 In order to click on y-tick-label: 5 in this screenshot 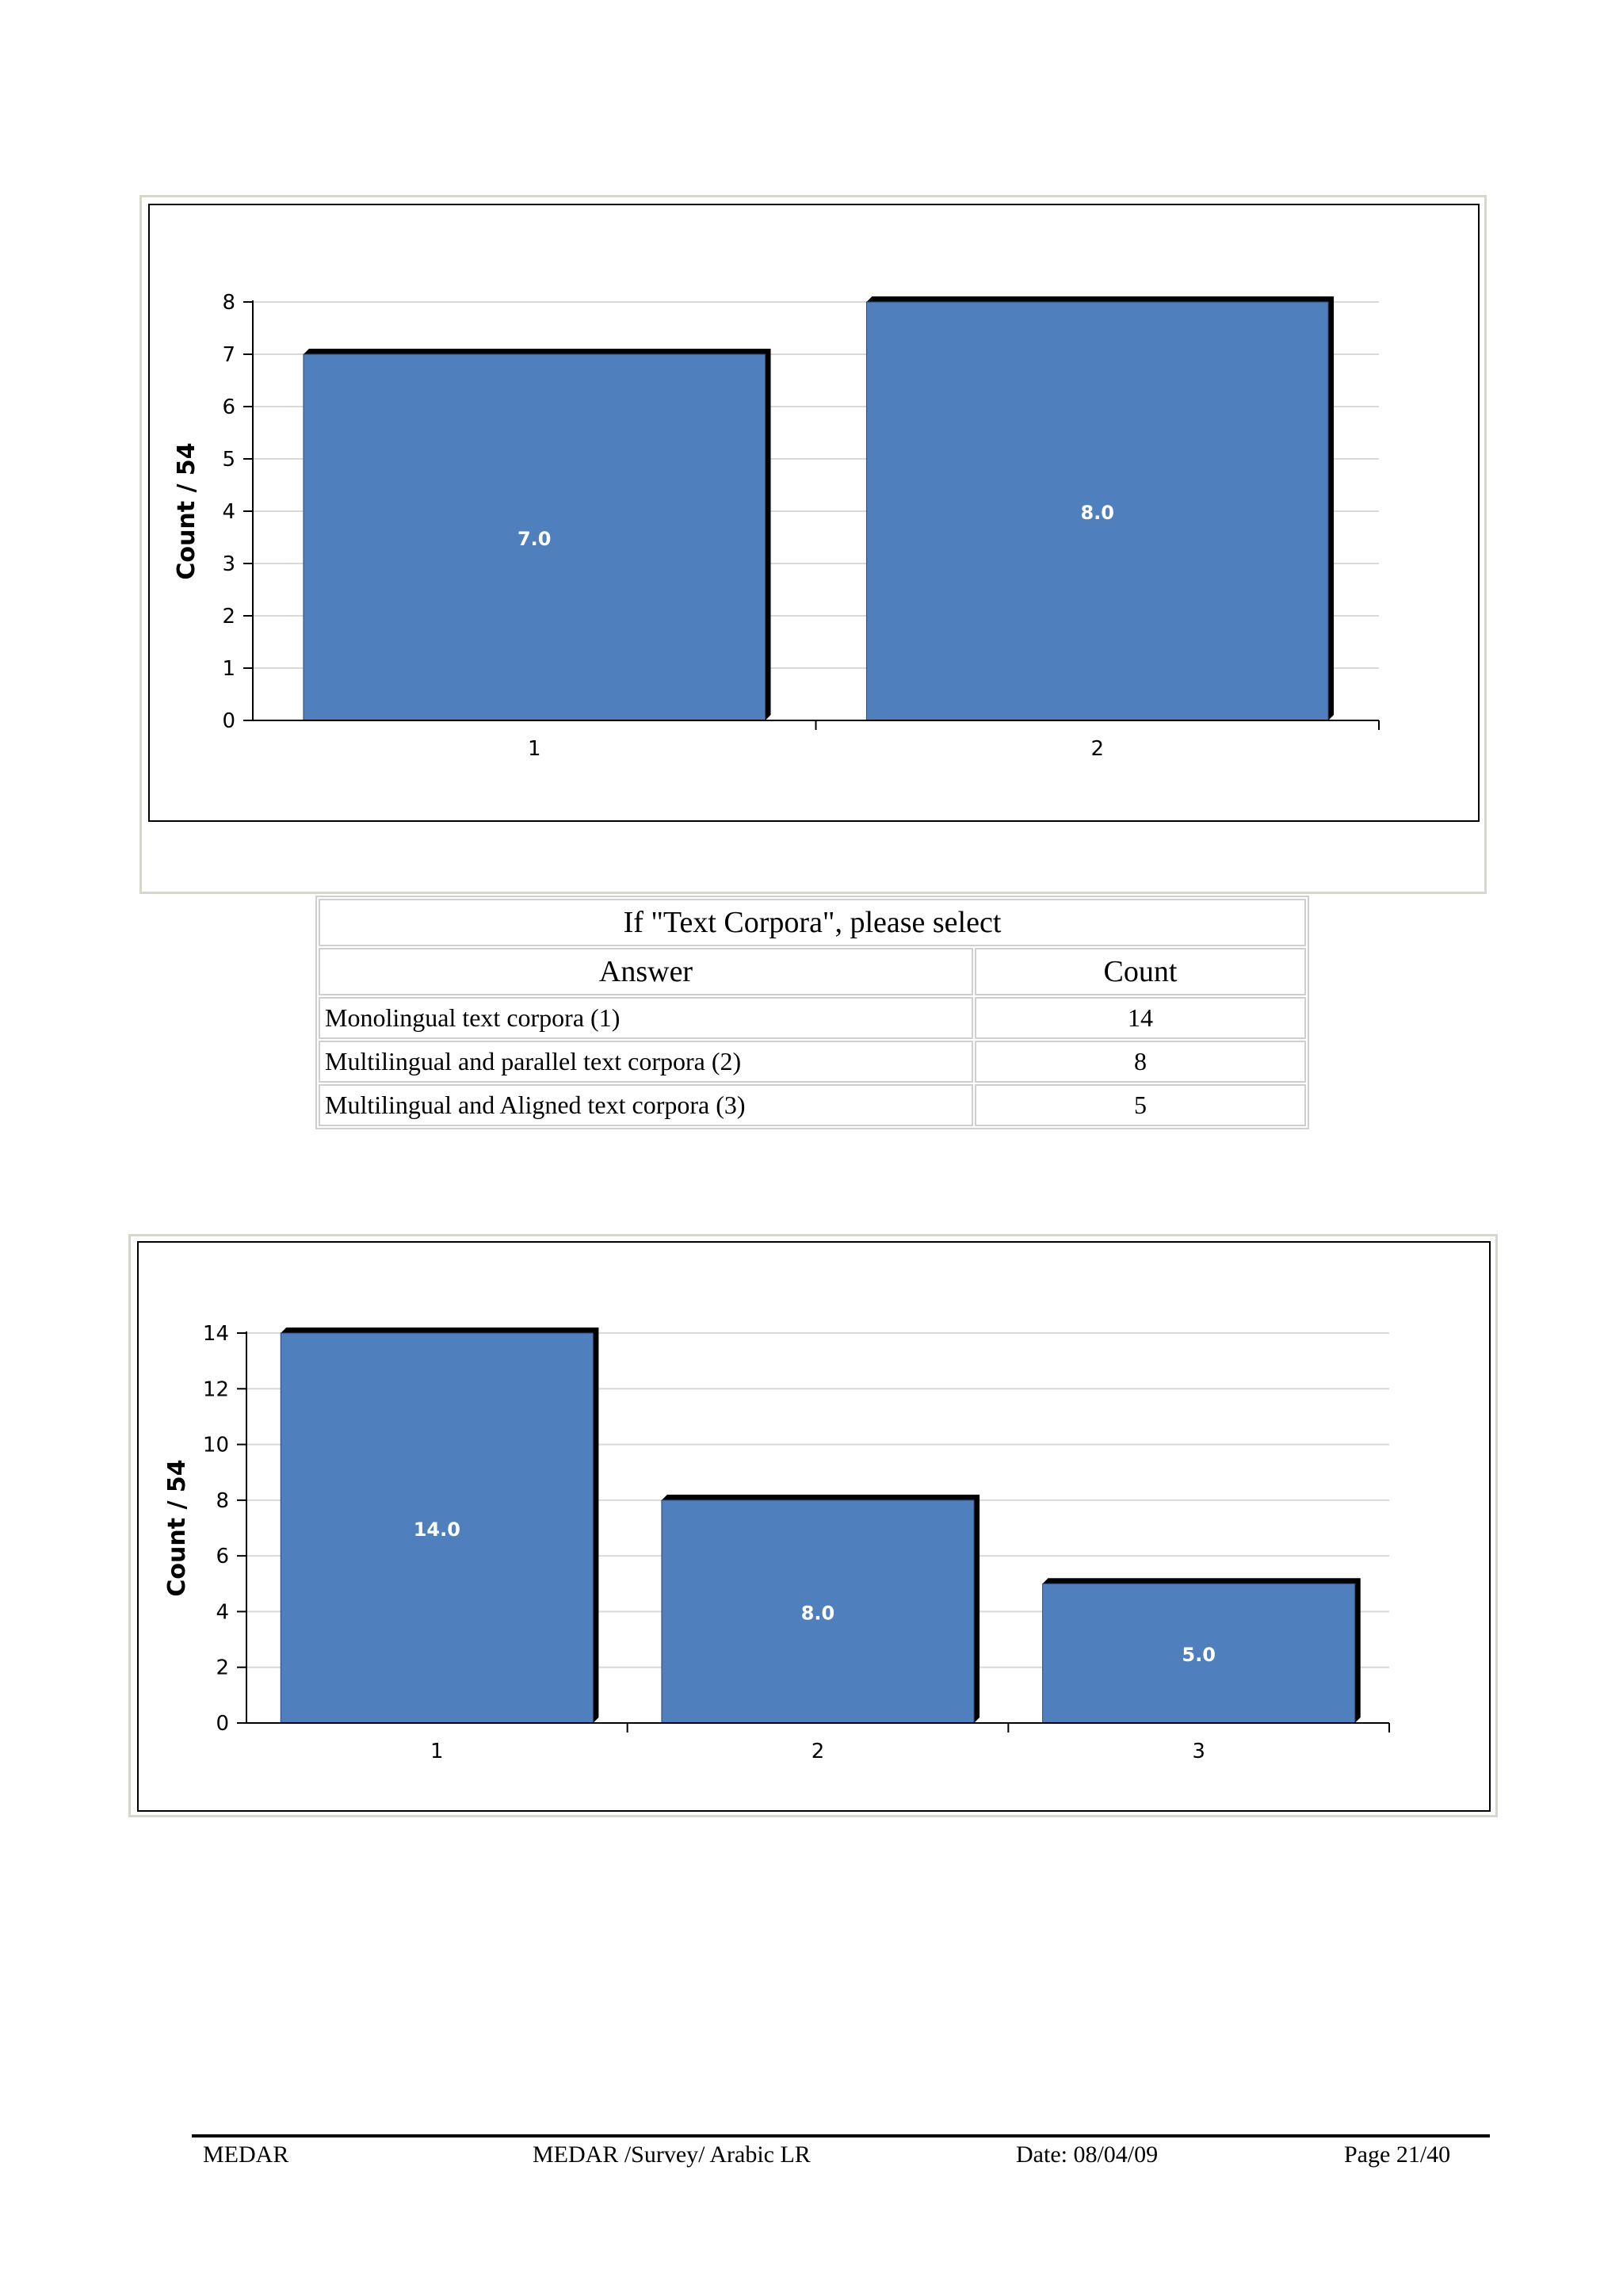, I will do `click(228, 460)`.